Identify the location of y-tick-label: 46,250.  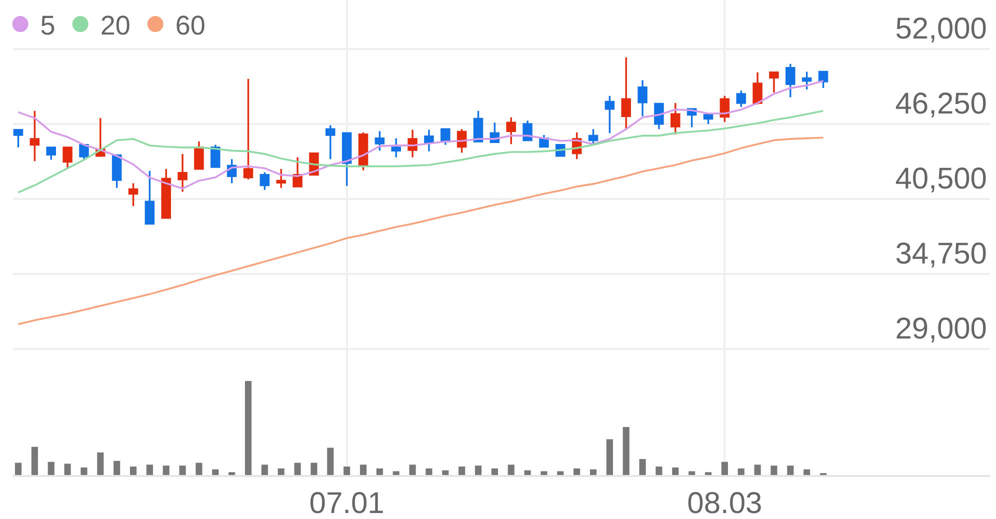
(941, 103).